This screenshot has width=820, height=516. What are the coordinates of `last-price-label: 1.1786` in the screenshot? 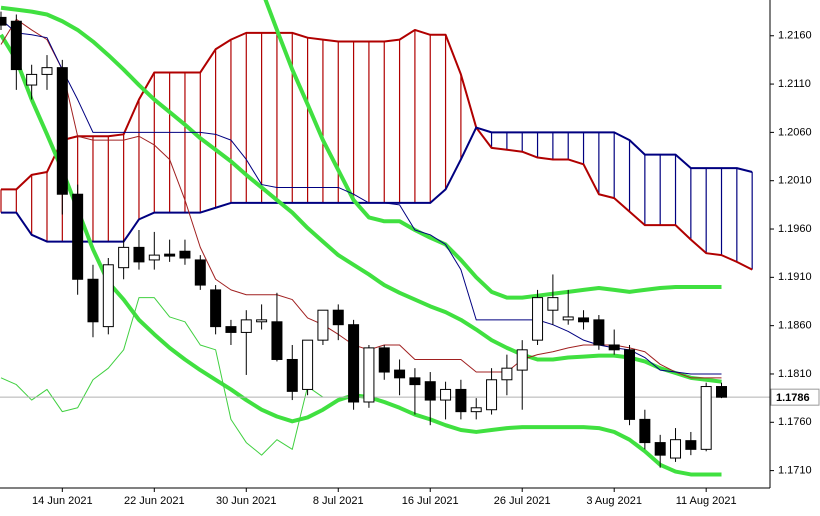 It's located at (793, 398).